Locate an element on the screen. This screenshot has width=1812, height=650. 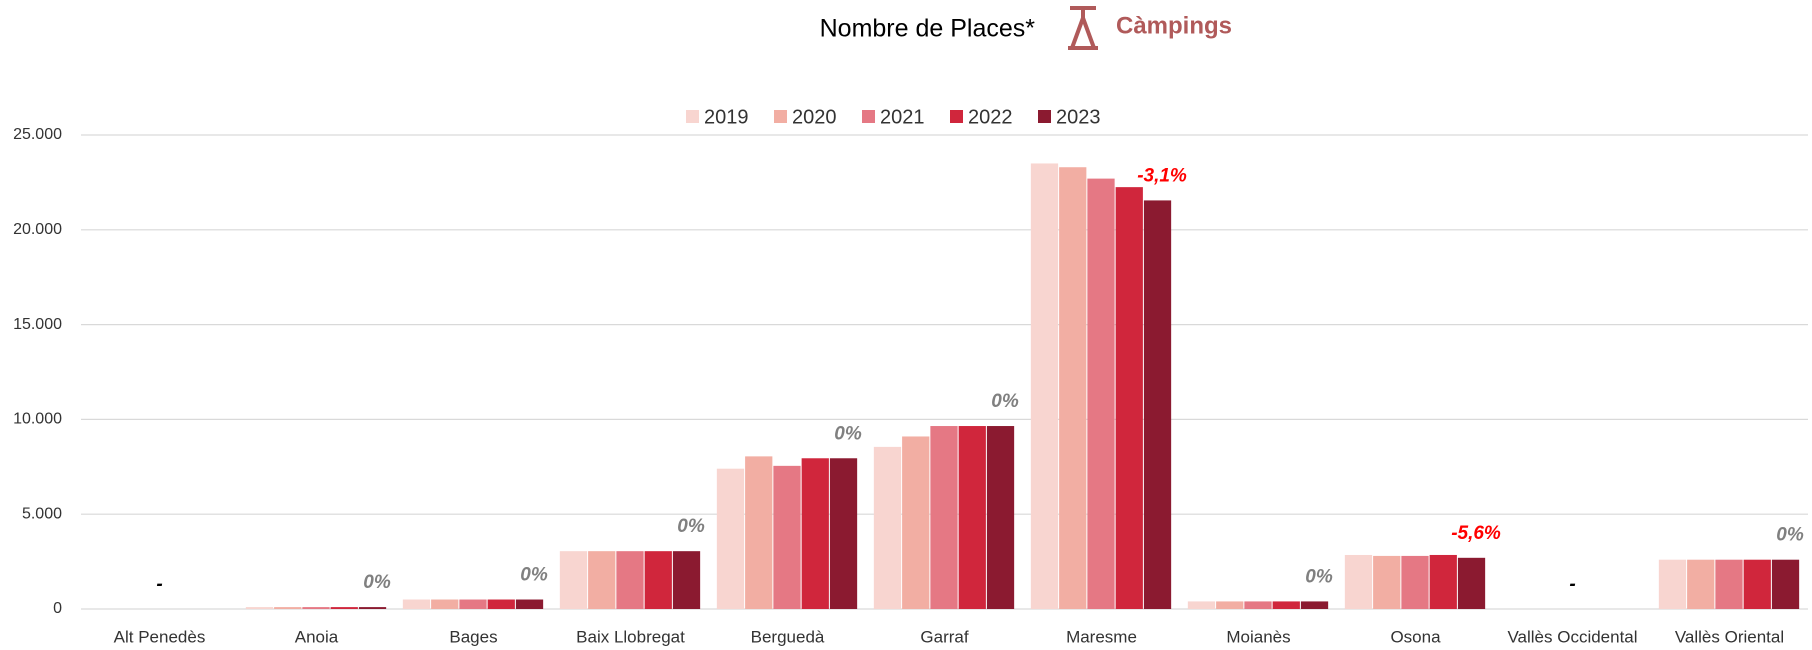
y-tick-label: 15.000 is located at coordinates (37, 324).